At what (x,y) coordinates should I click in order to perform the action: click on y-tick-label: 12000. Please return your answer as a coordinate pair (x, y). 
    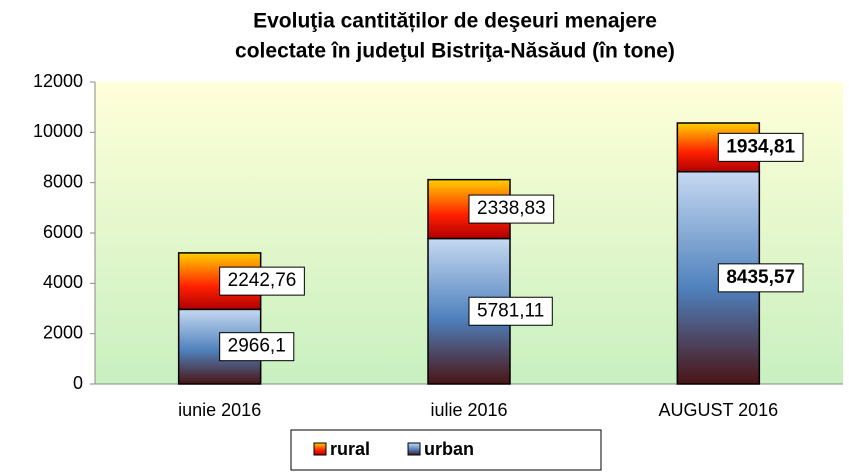
    Looking at the image, I should click on (58, 81).